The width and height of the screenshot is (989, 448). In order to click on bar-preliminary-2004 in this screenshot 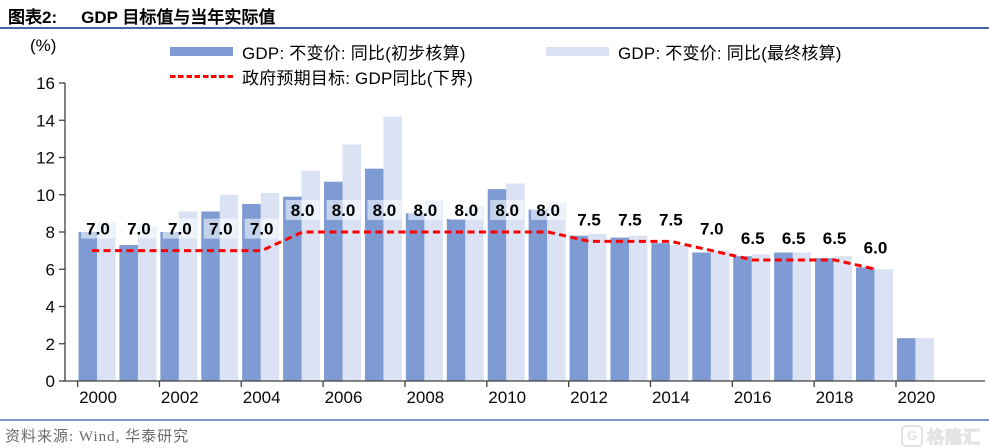, I will do `click(251, 292)`.